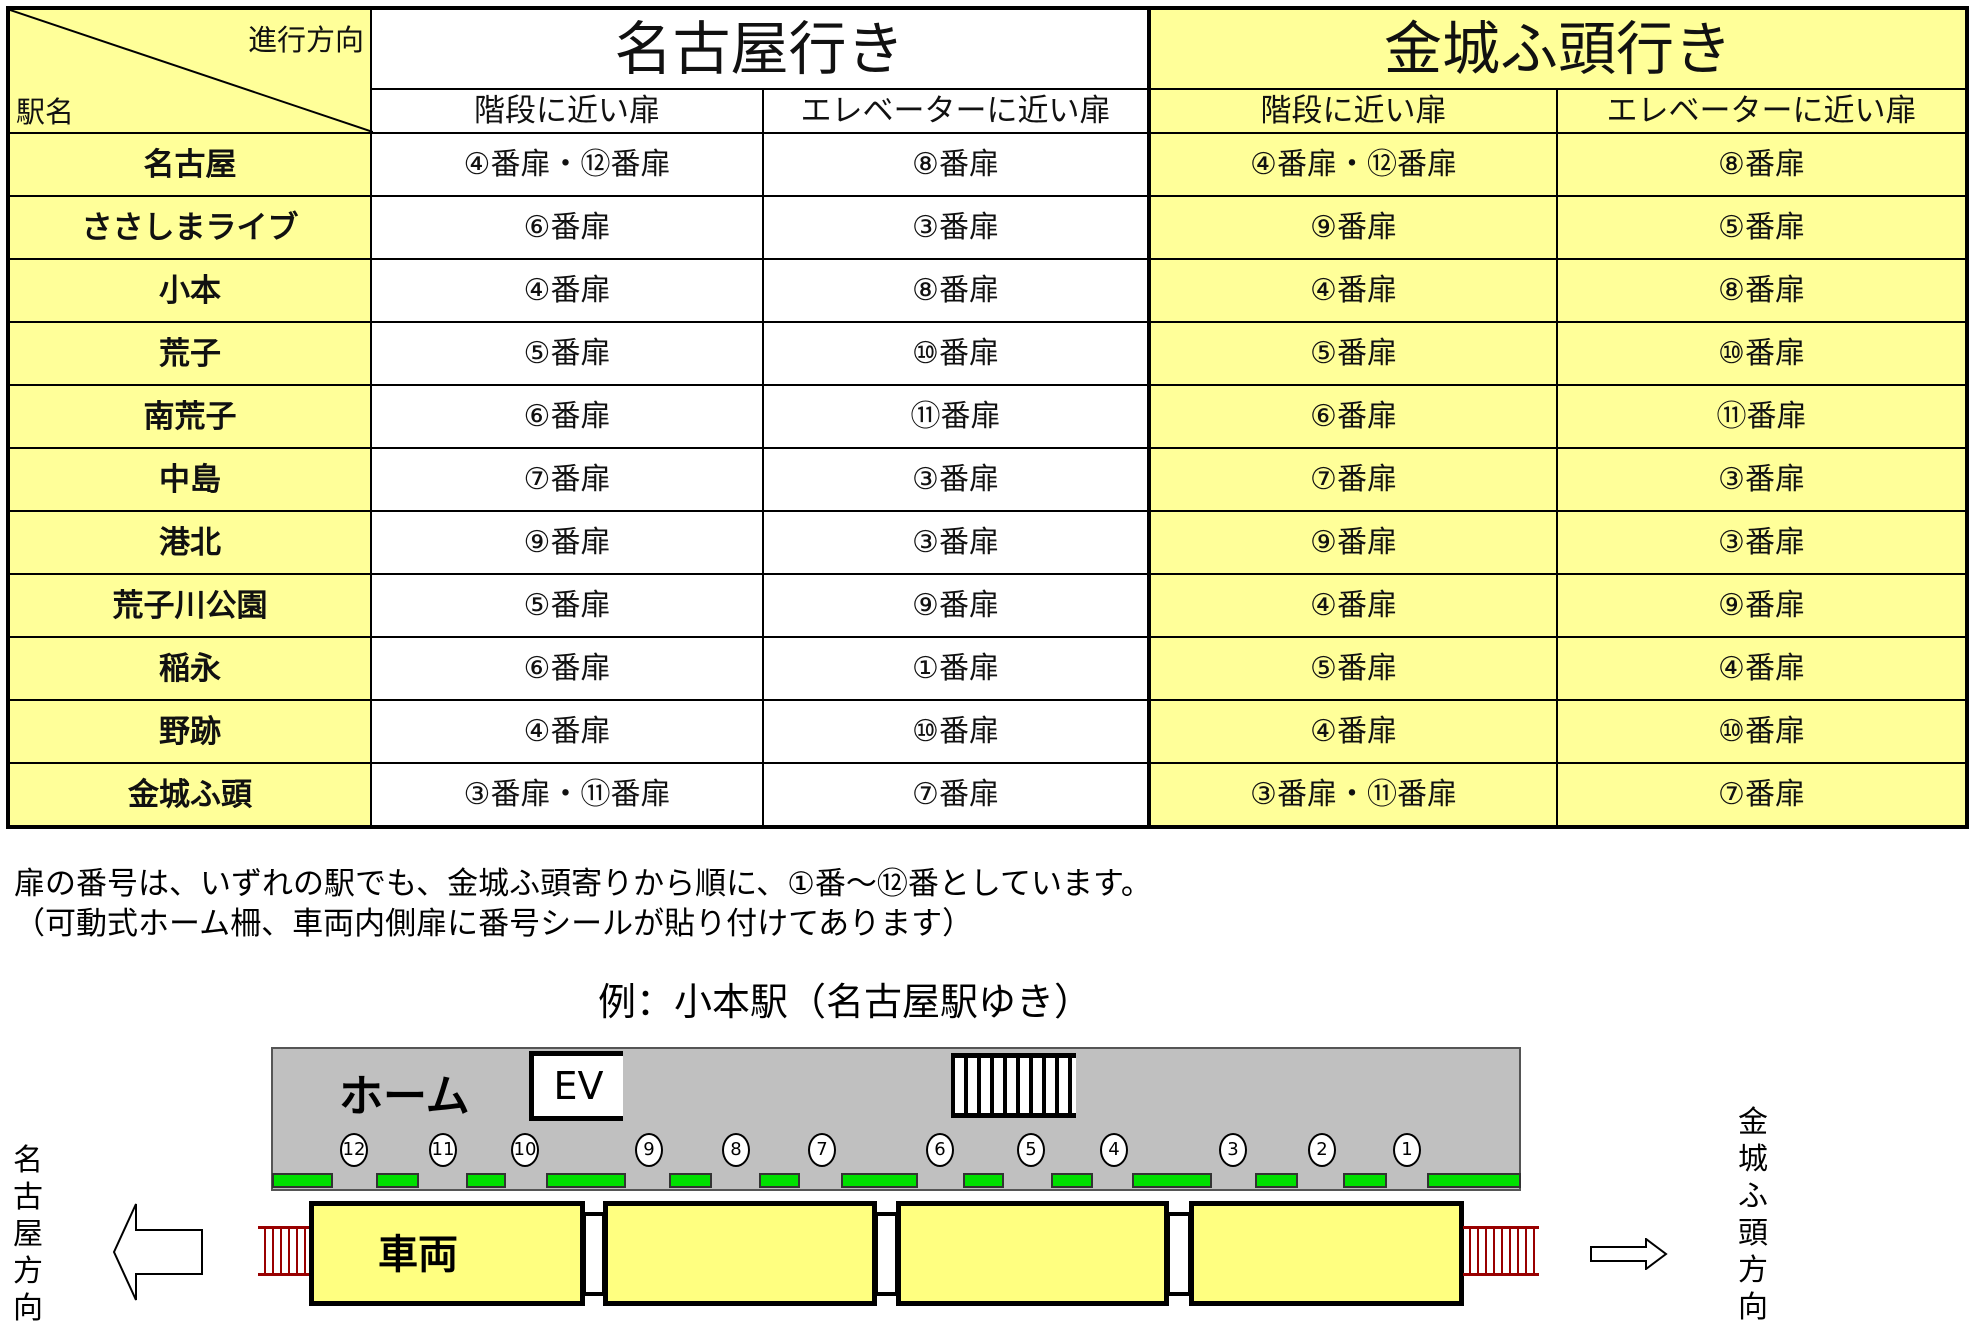 Image resolution: width=1980 pixels, height=1334 pixels. I want to click on door-number: 5, so click(1031, 1150).